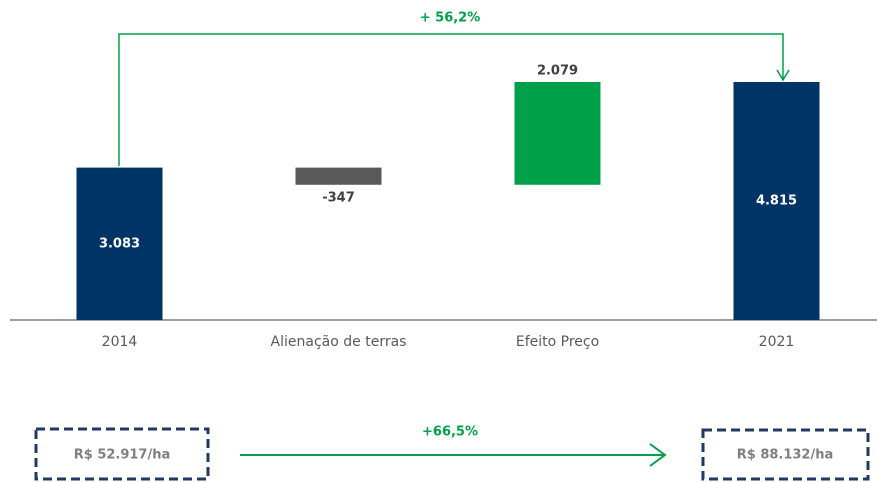 This screenshot has width=877, height=482. What do you see at coordinates (339, 342) in the screenshot?
I see `x-tick-label: Alienação de terras` at bounding box center [339, 342].